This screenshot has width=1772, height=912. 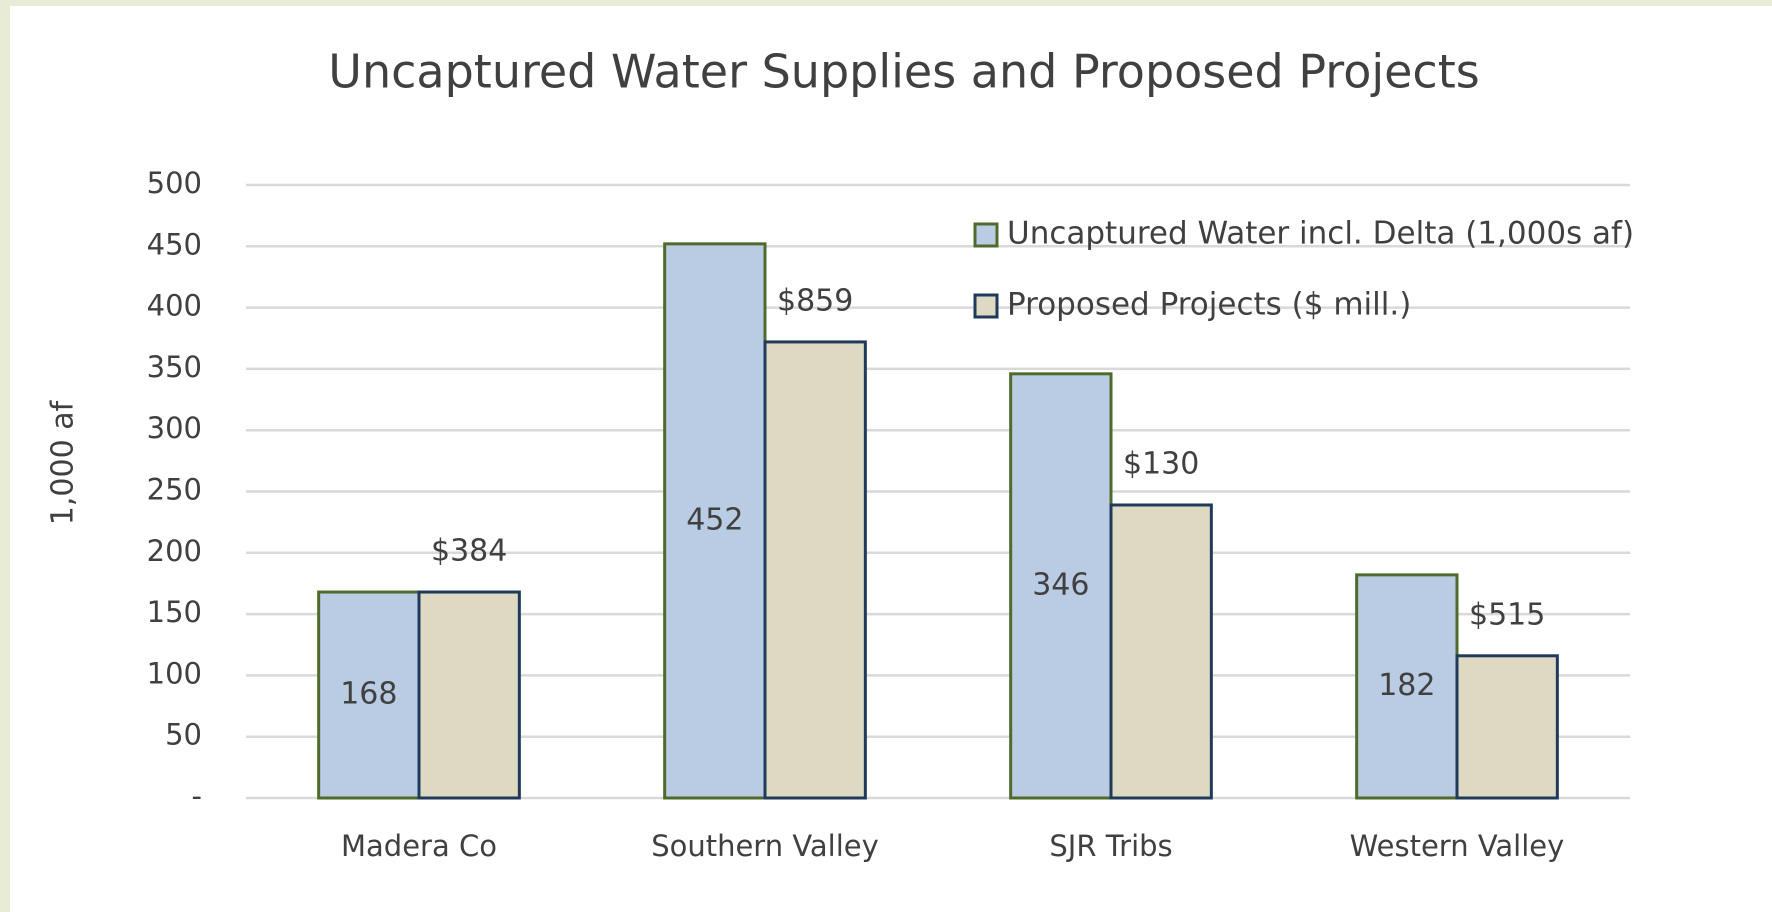 I want to click on y-tick-label: 150, so click(x=174, y=612).